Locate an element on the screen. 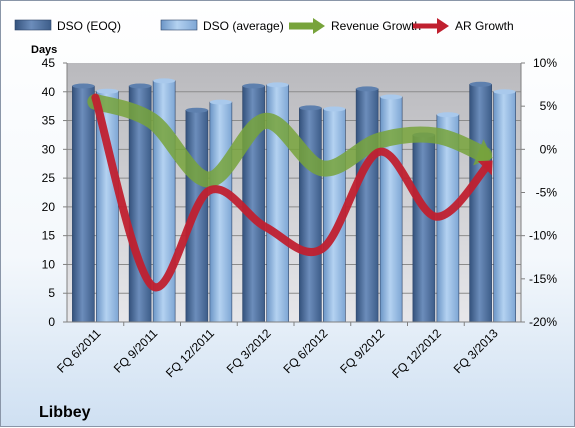  y2-tick-label: -20% is located at coordinates (543, 322).